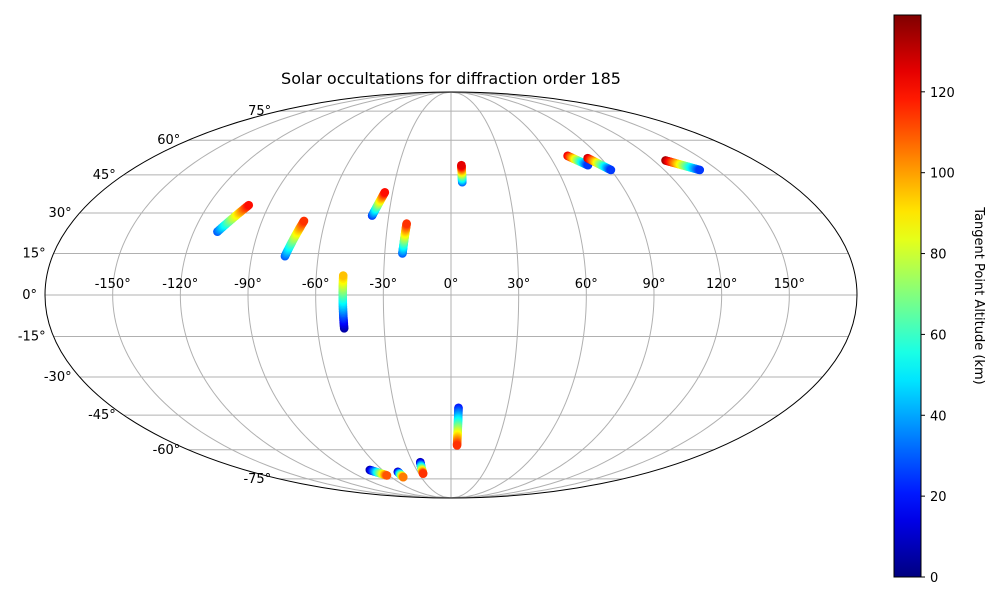  I want to click on colorbar-gradient, so click(907, 296).